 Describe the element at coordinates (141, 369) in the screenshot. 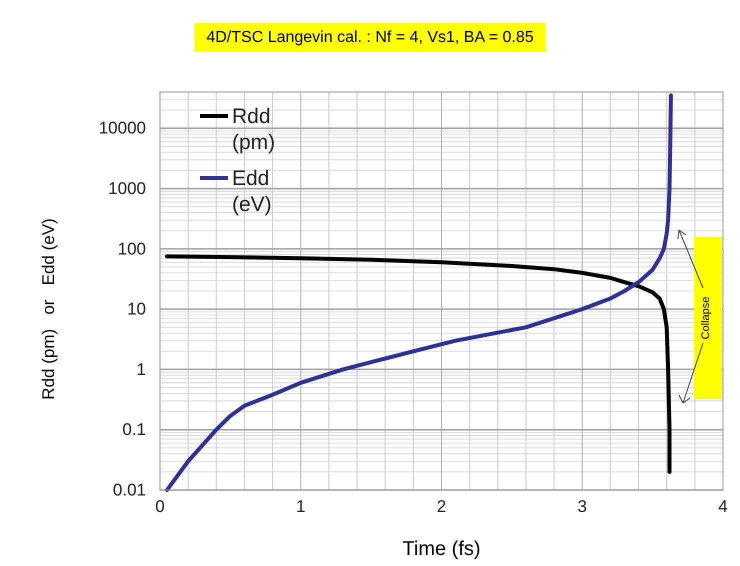

I see `y-tick-label: 1` at that location.